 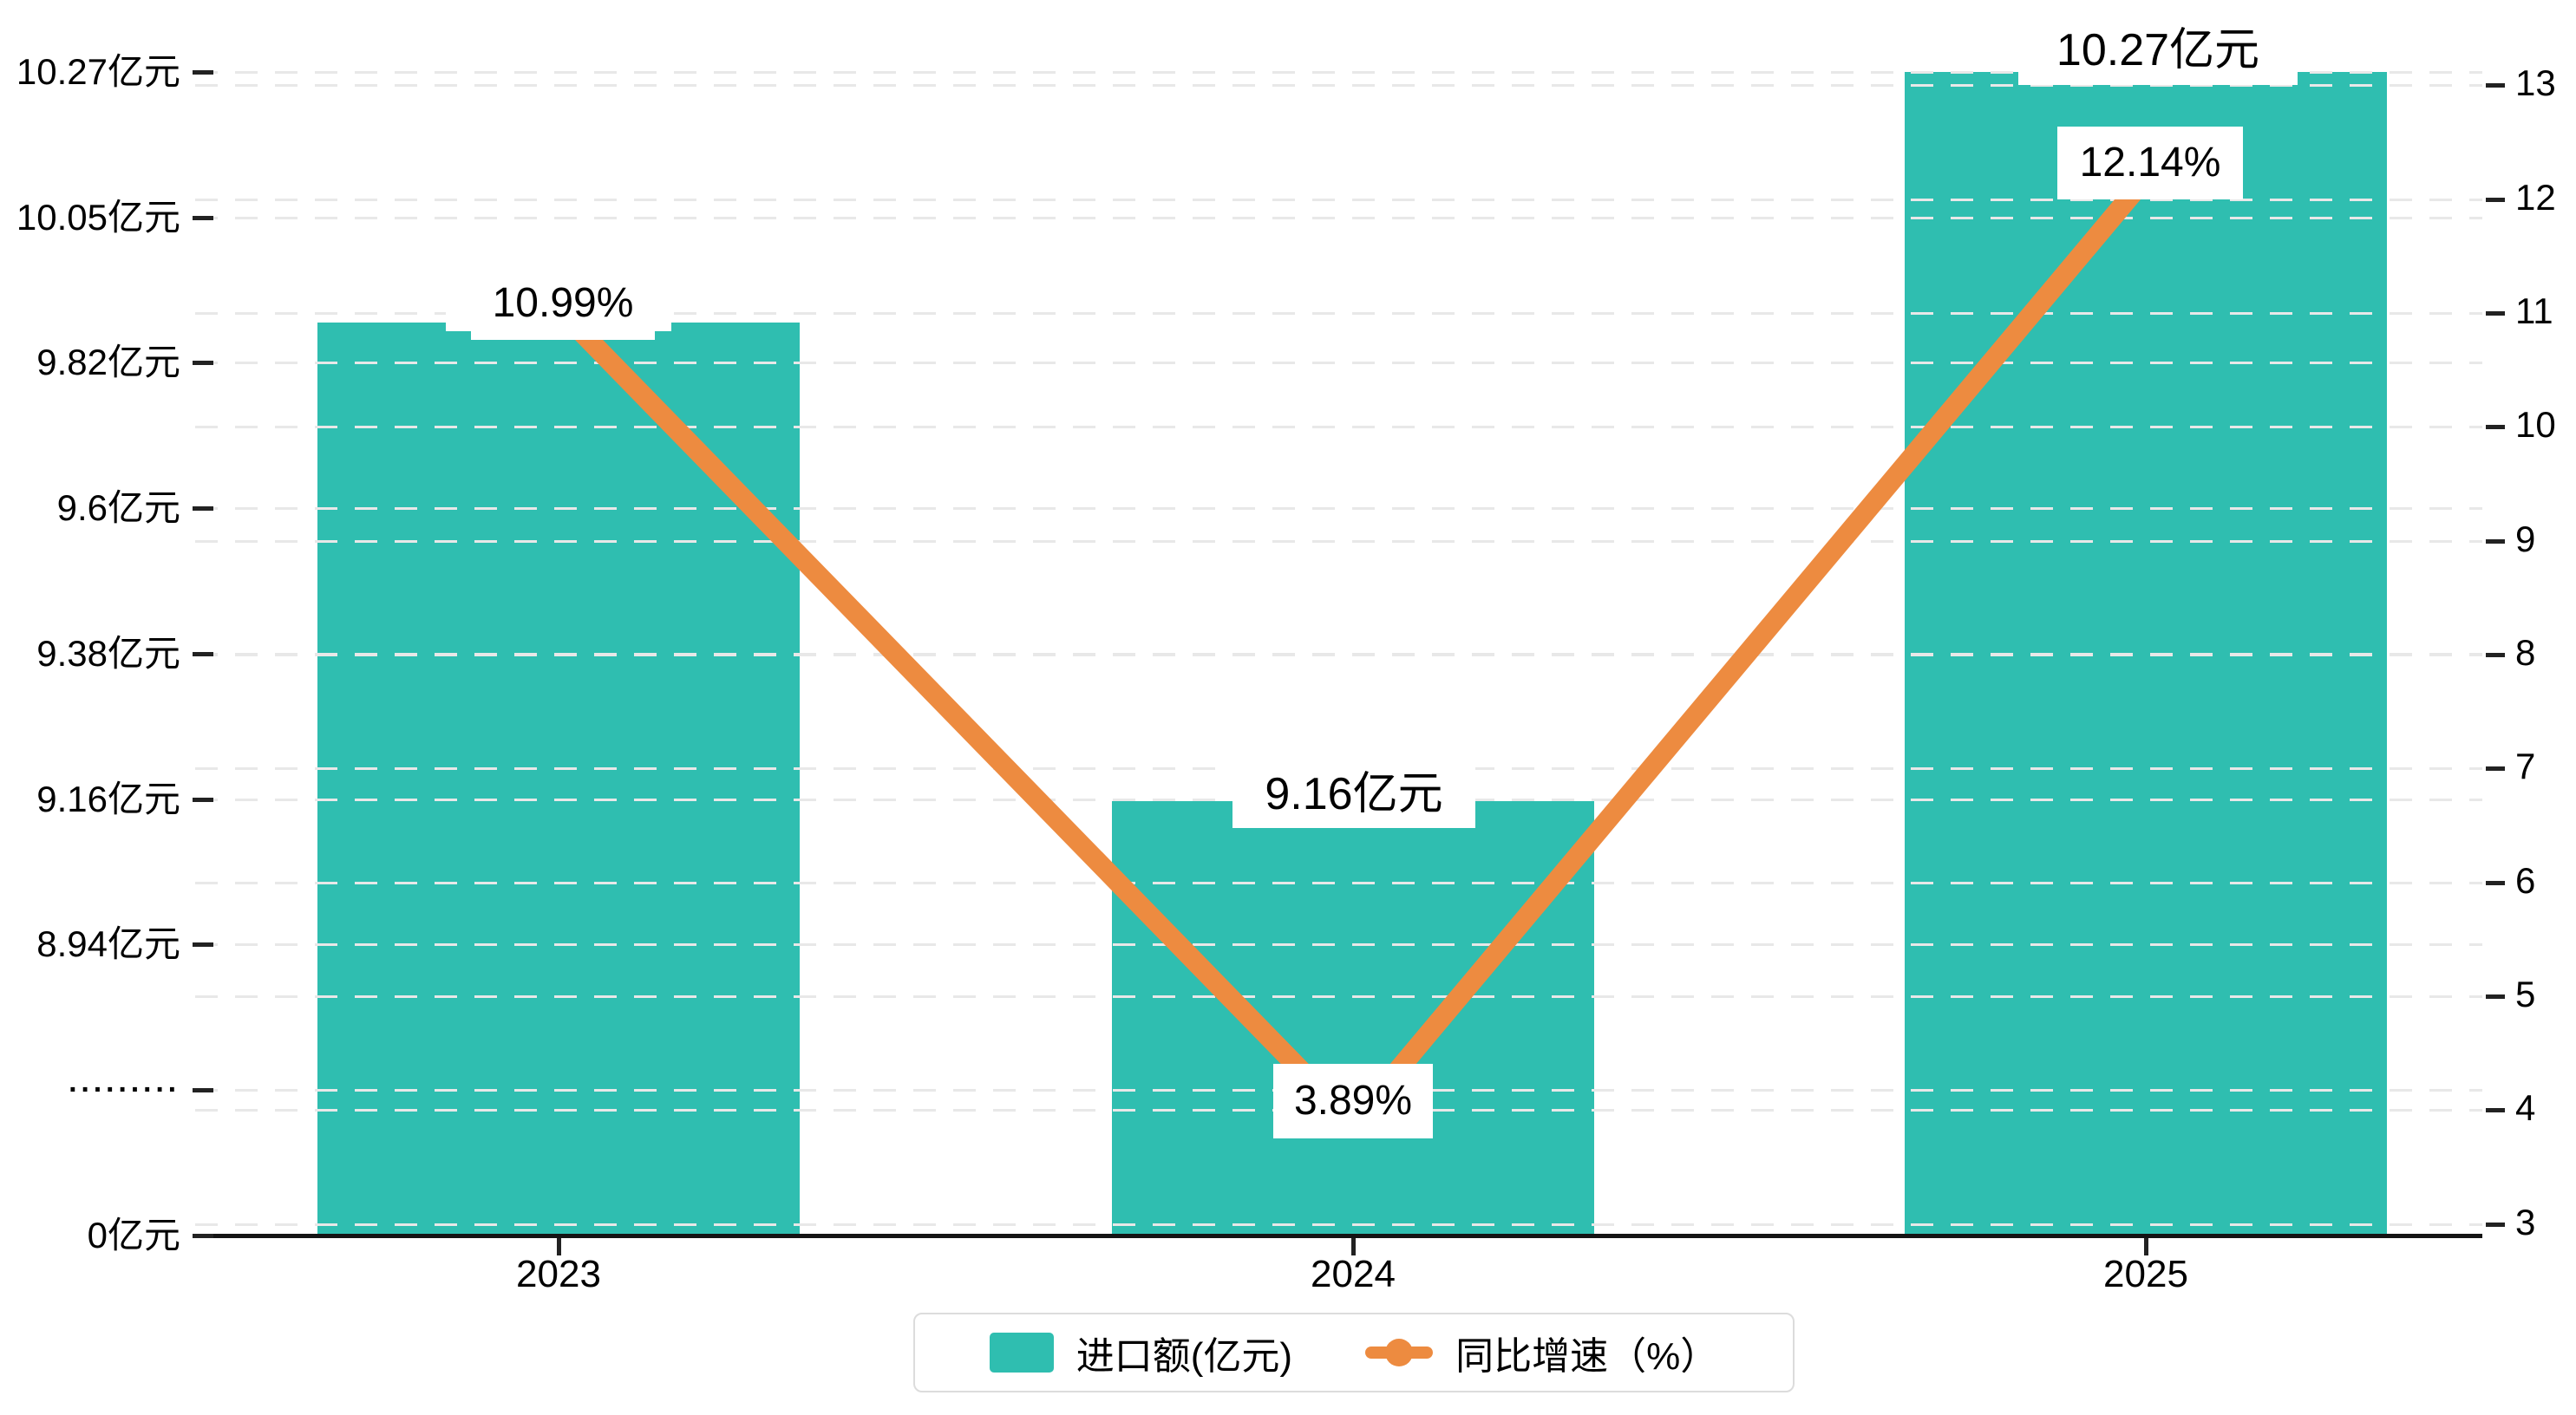 I want to click on legend-item-growth-rate: 同比增速（%）, so click(x=1541, y=1352).